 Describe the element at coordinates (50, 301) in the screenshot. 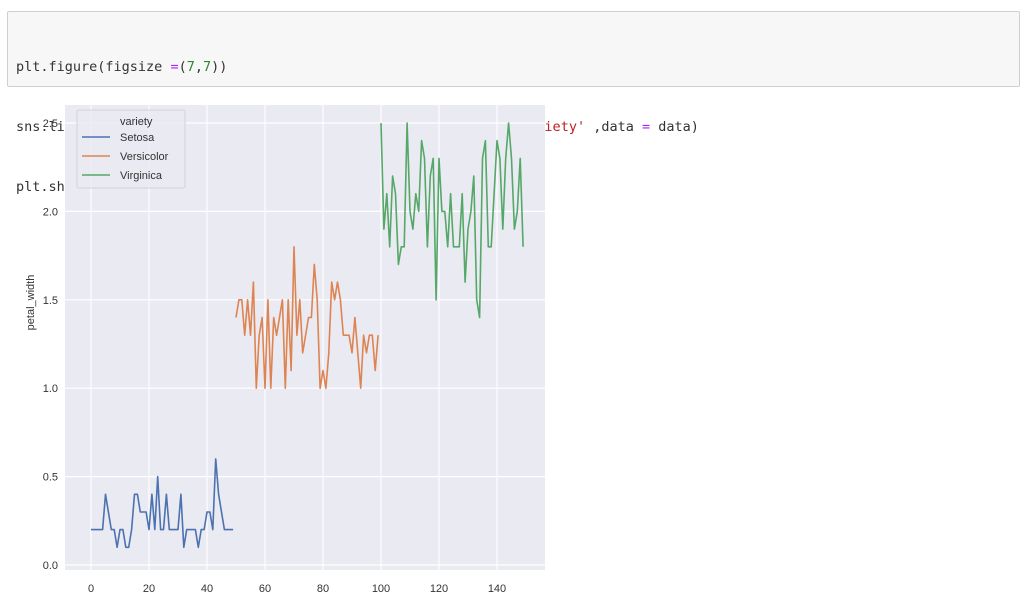

I see `y-tick-label: 1.5` at that location.